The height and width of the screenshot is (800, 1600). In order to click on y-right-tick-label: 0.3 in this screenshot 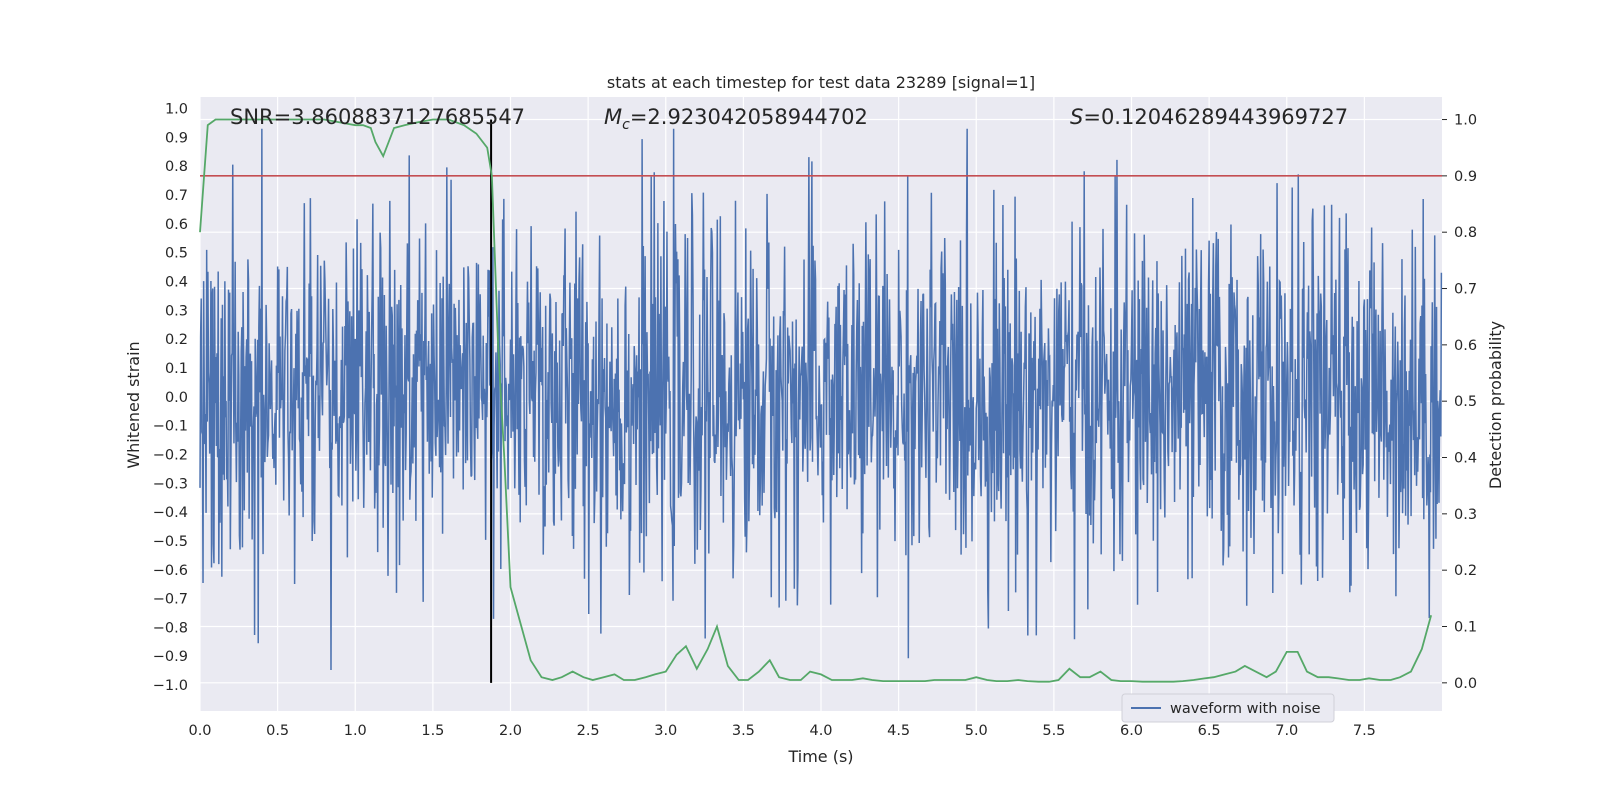, I will do `click(1465, 515)`.